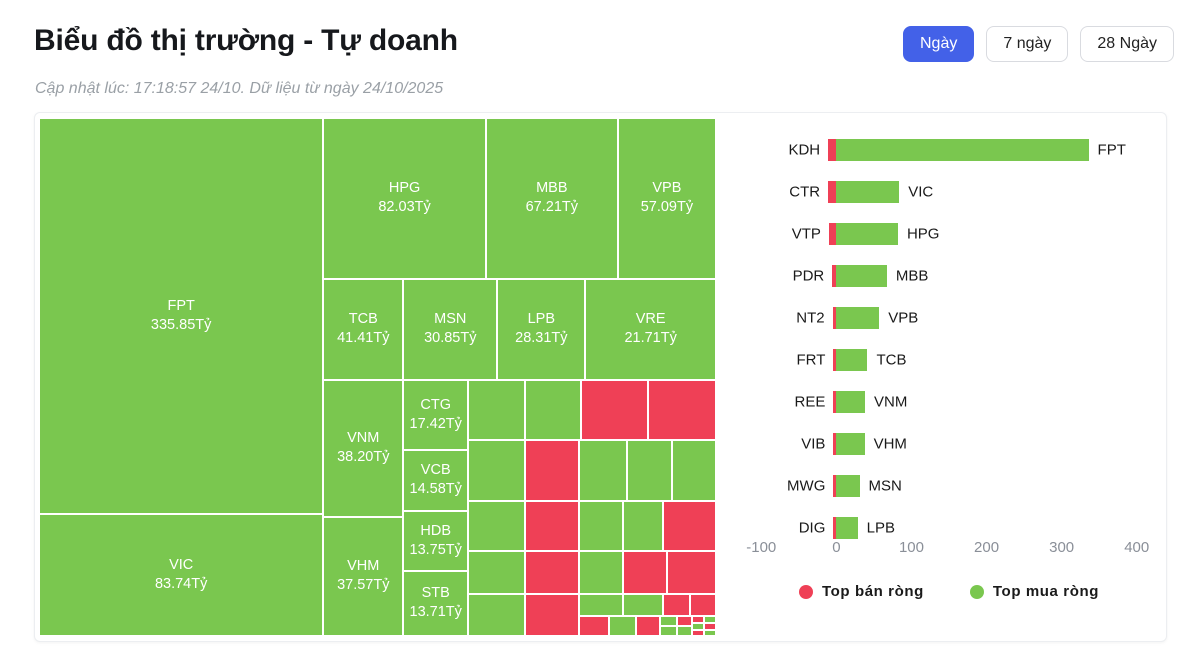  I want to click on treemap-tile-value: 335.85Tỷ, so click(181, 325).